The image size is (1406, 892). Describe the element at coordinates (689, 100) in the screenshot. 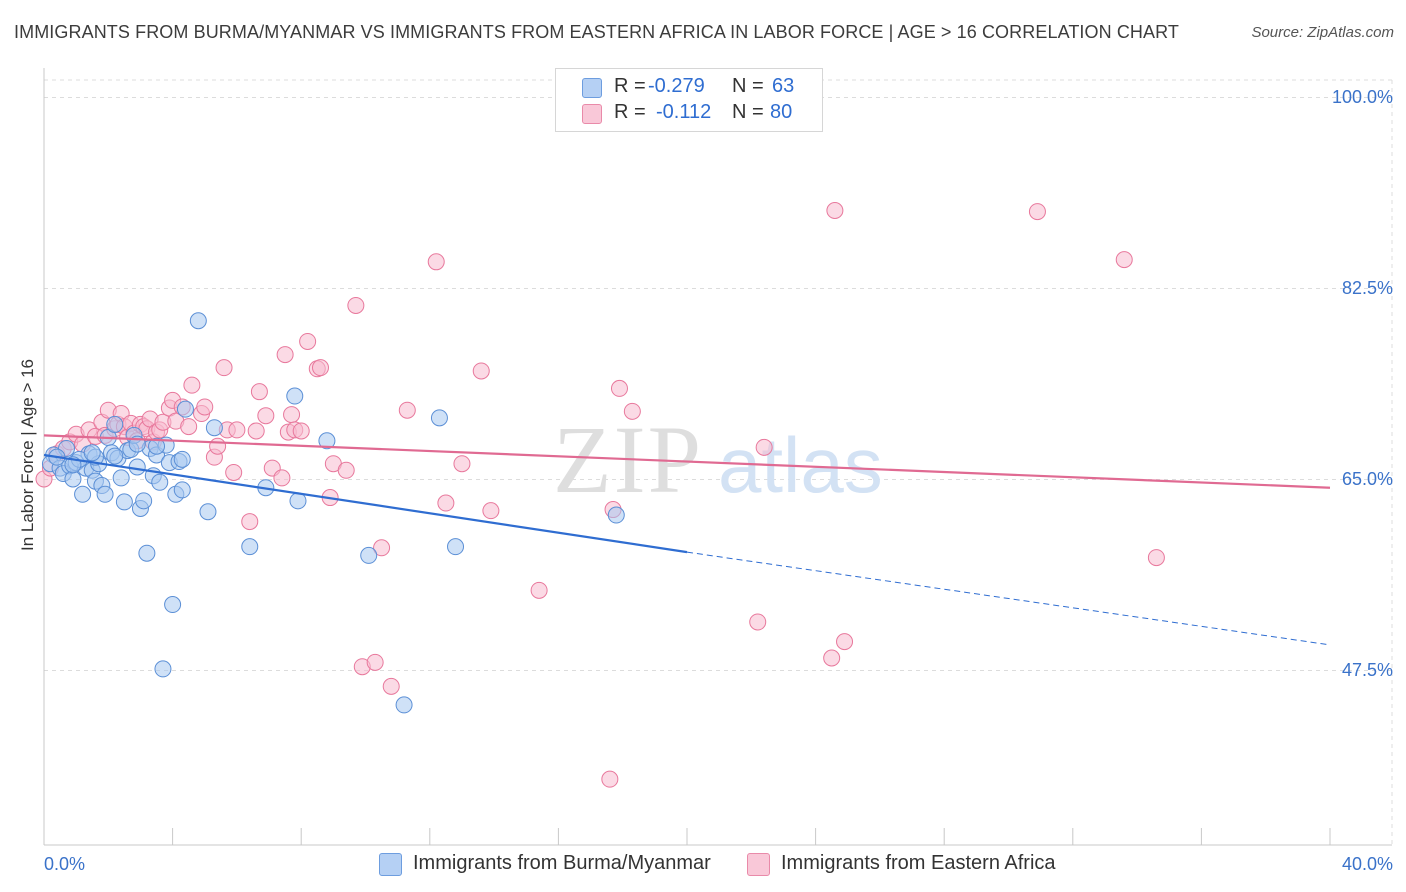

I see `legend: R = -0.279 N = 63 R = -0.112 N = 80` at that location.